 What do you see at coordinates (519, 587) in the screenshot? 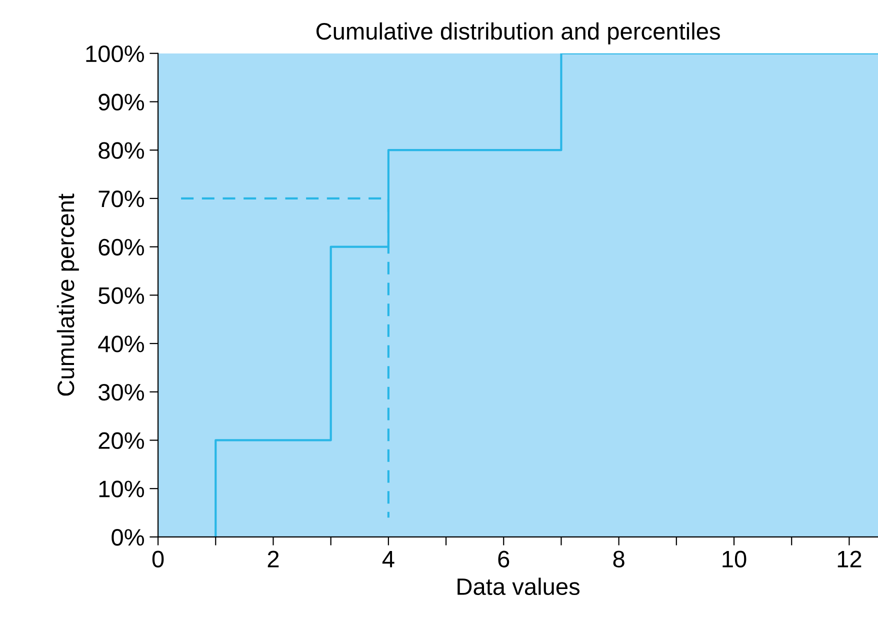
I see `x-axis-title: Data values` at bounding box center [519, 587].